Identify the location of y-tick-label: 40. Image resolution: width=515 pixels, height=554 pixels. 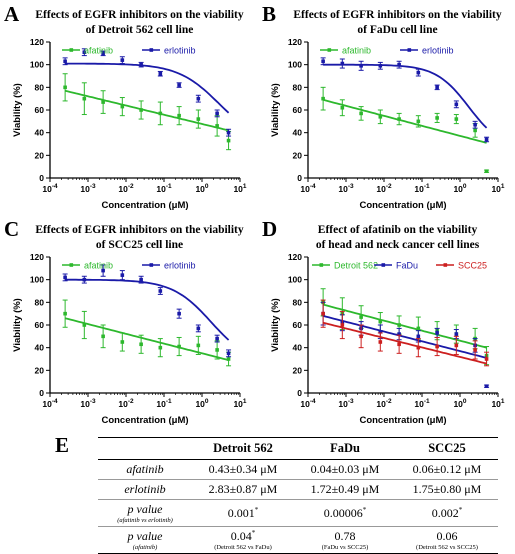
(298, 348).